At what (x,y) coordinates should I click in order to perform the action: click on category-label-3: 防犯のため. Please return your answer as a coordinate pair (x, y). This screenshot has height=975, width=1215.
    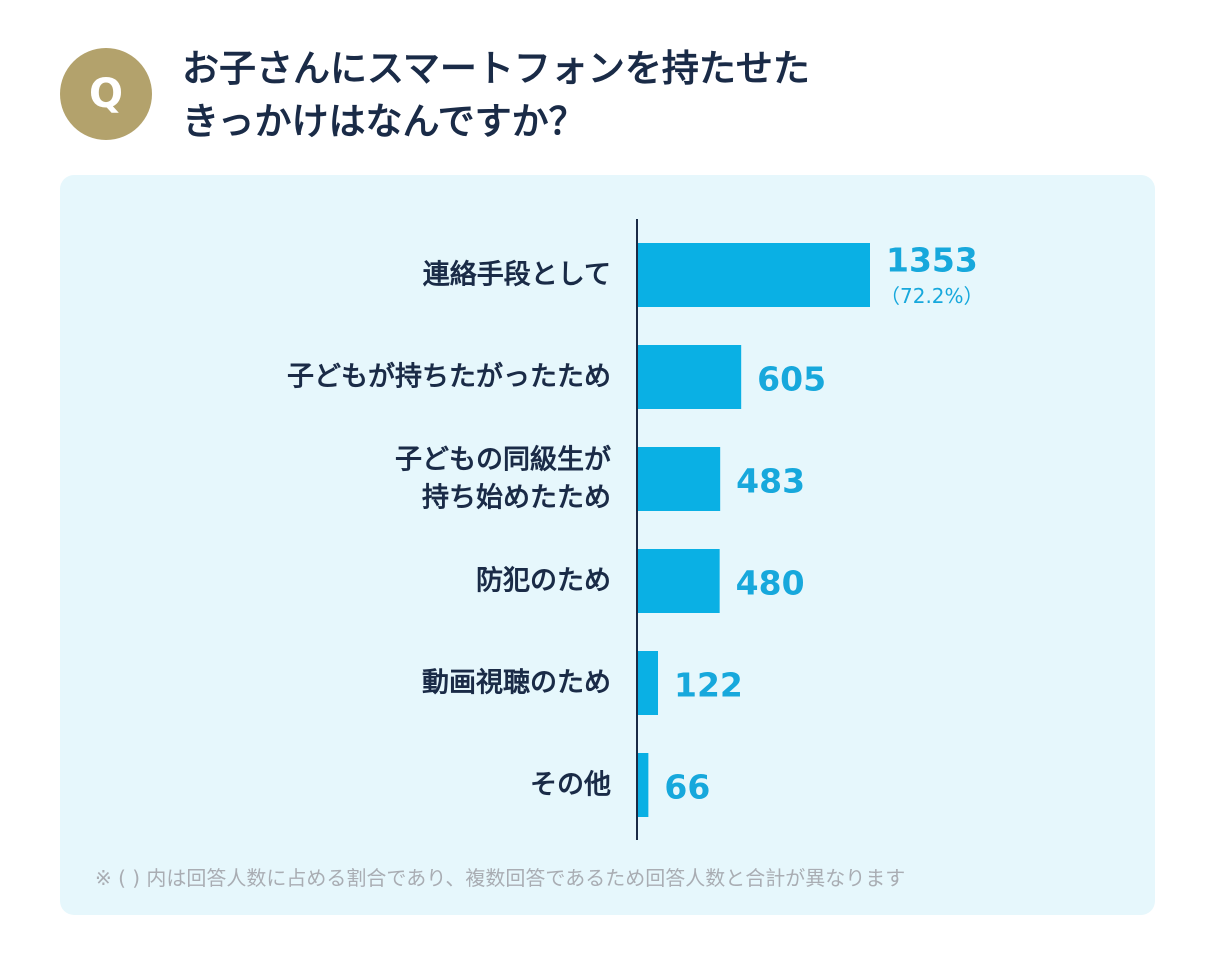
    Looking at the image, I should click on (543, 581).